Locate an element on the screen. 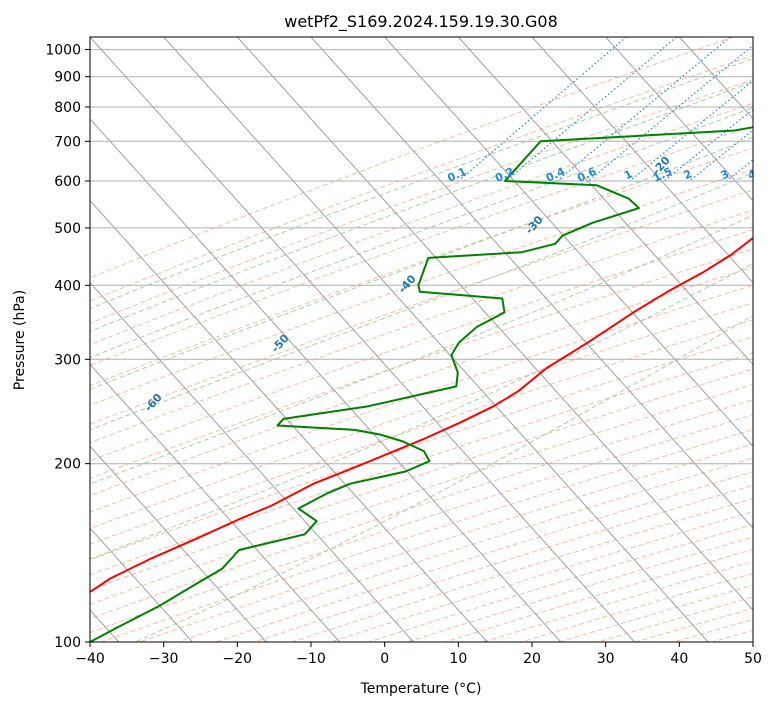 Image resolution: width=775 pixels, height=708 pixels. y-tick-label: 300 is located at coordinates (67, 360).